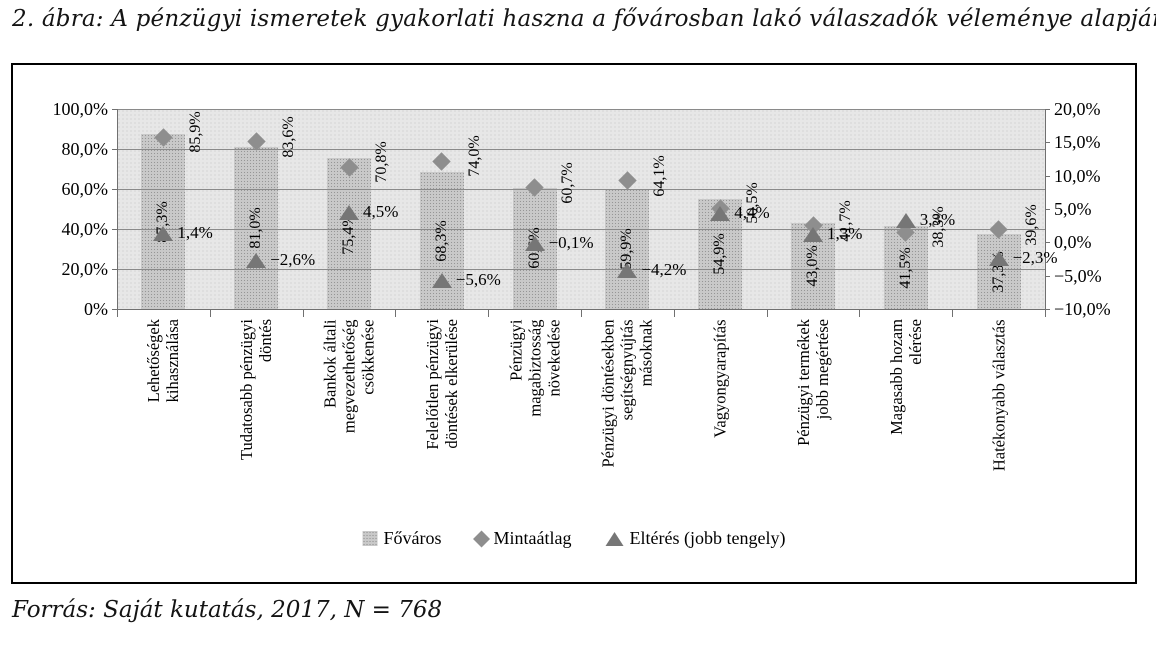 The image size is (1156, 646). I want to click on triangle-value-label: 1,4%, so click(195, 232).